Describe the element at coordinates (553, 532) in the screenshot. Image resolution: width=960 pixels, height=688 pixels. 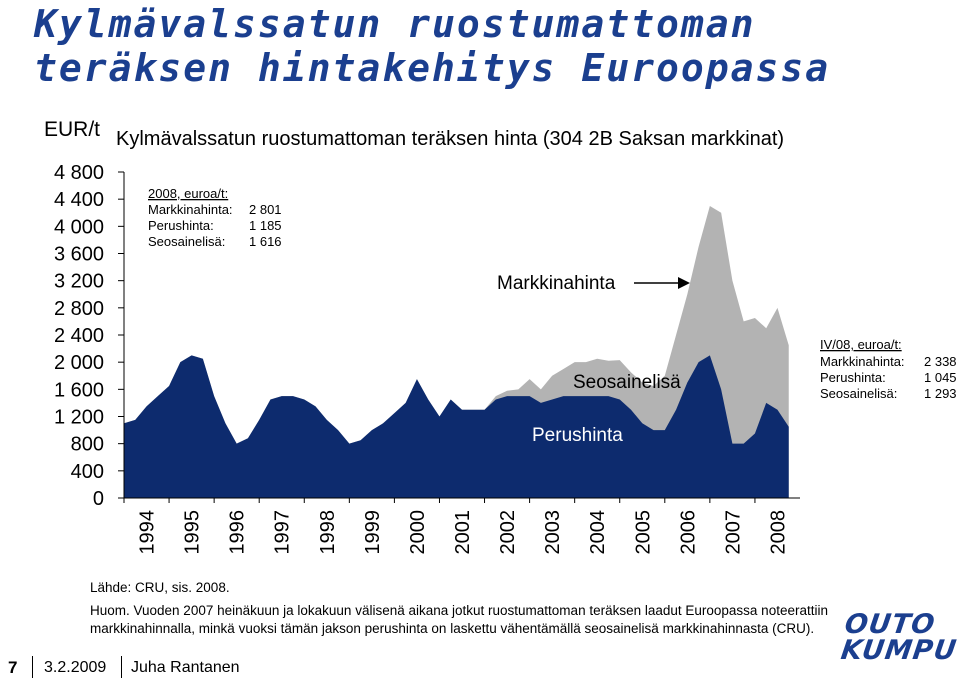
I see `x-tick-label: 2003` at that location.